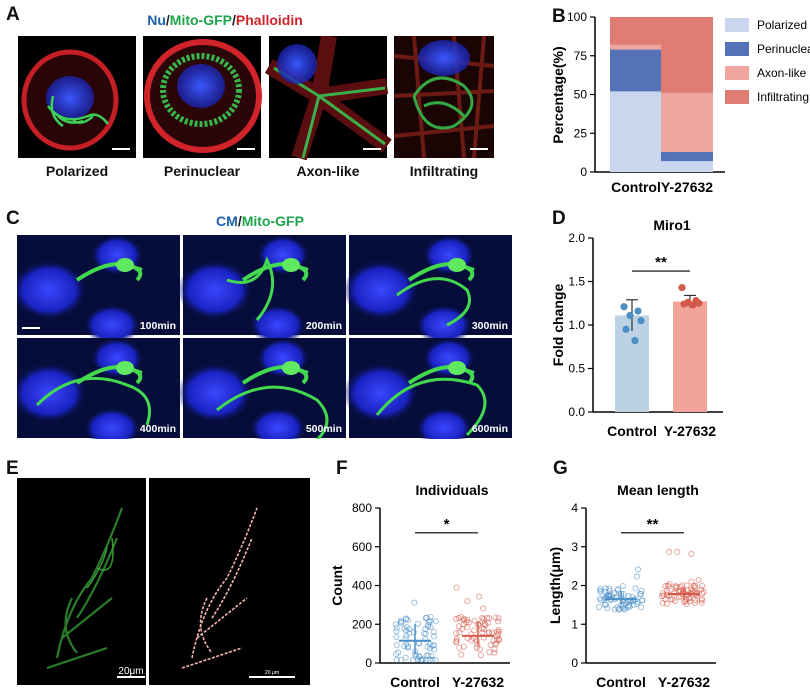 This screenshot has width=810, height=690. I want to click on frame-4: 400min, so click(98, 388).